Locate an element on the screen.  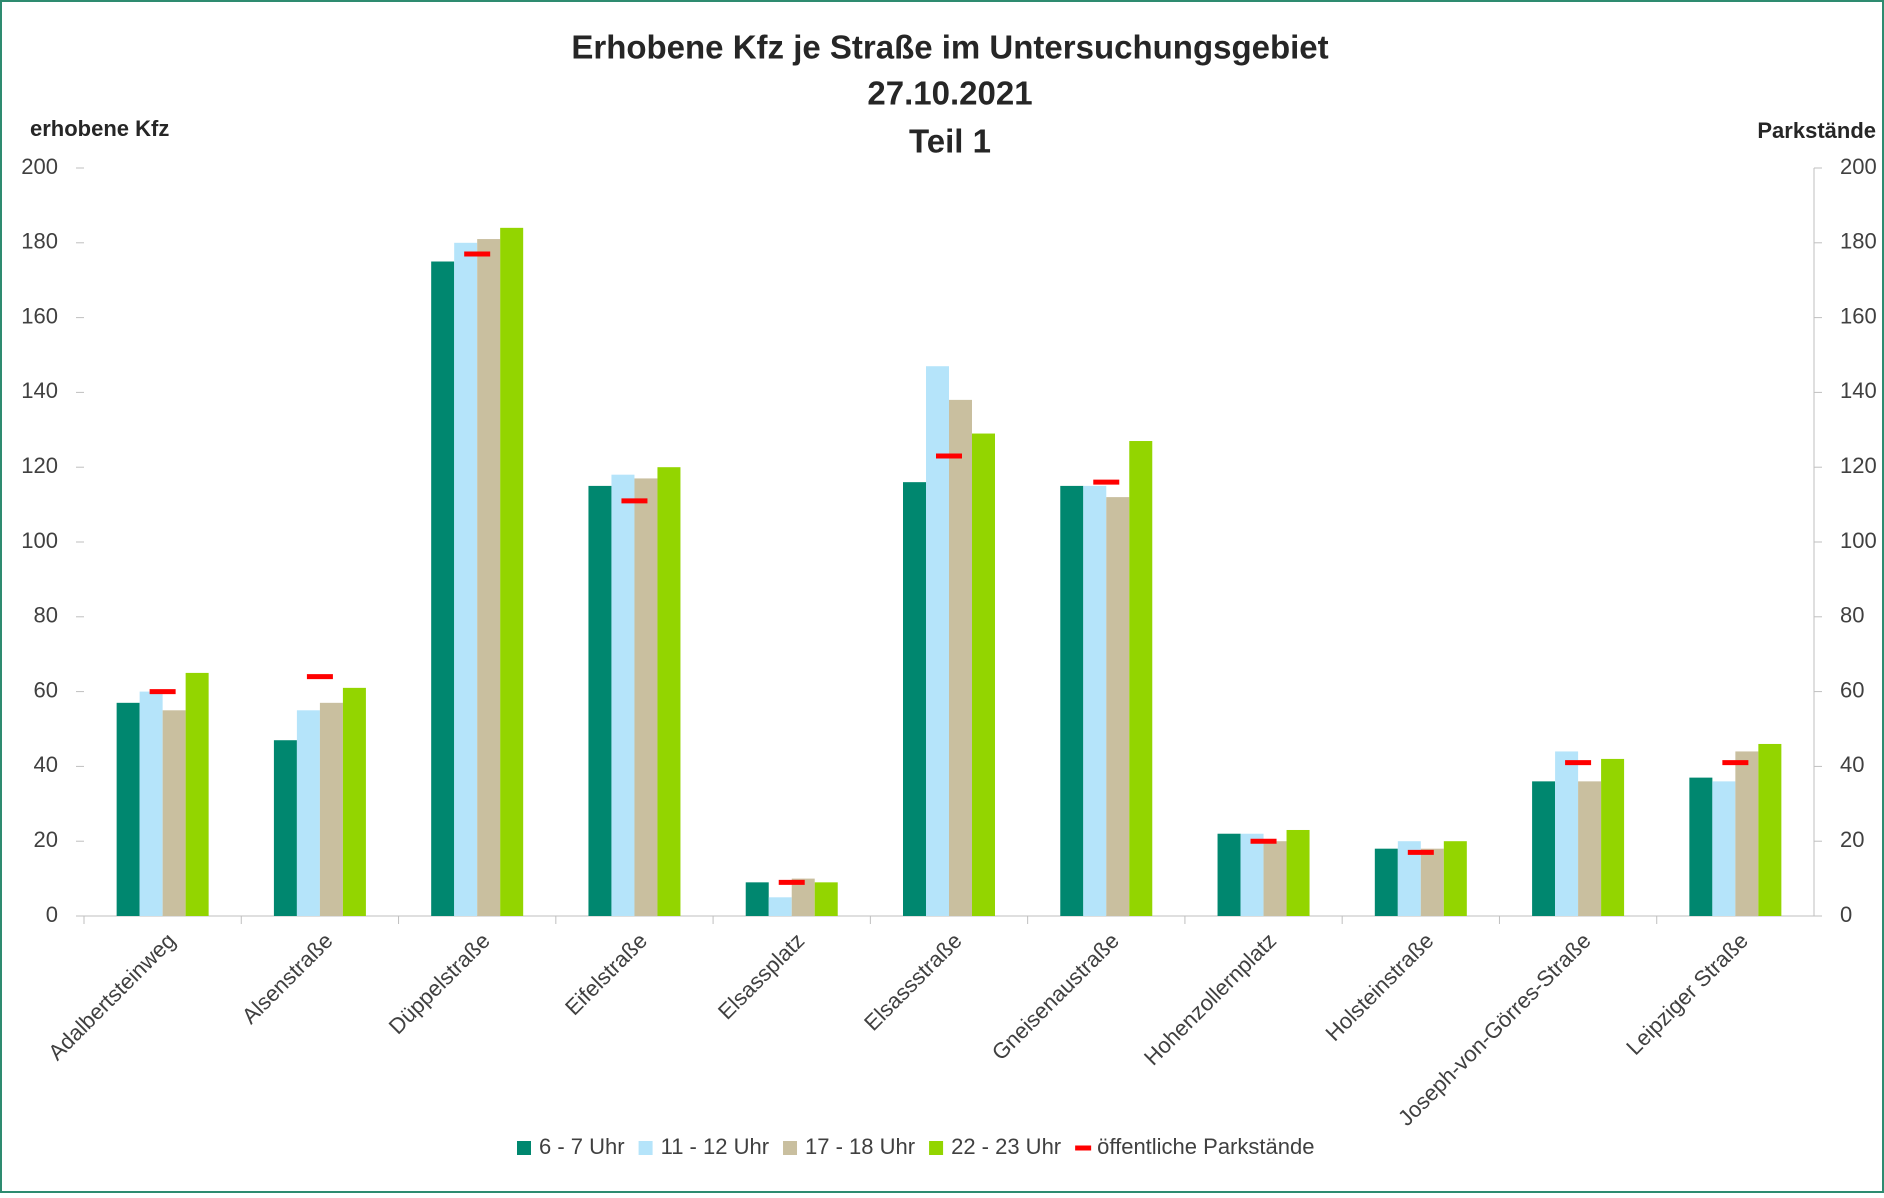
y2-tick-label: 0 is located at coordinates (1846, 914).